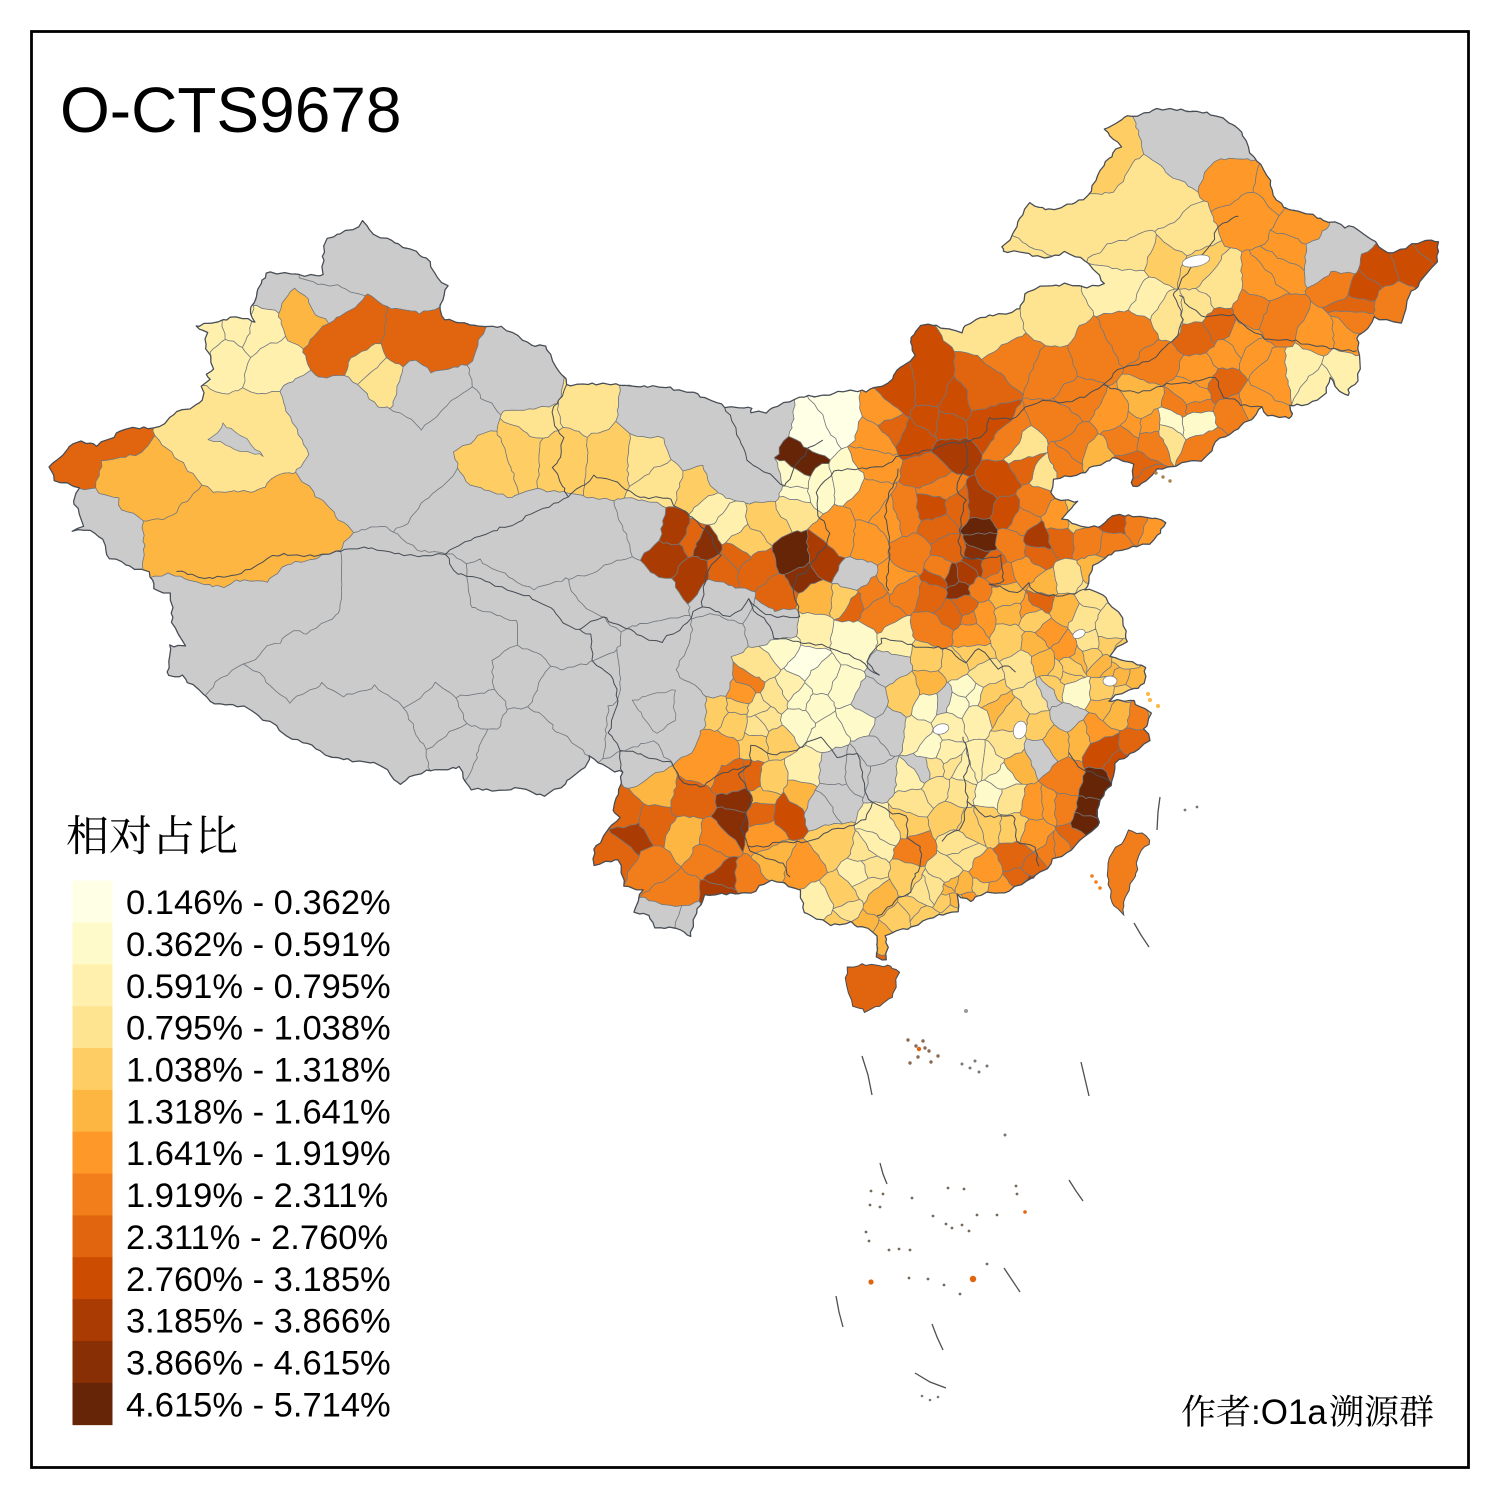  What do you see at coordinates (258, 1154) in the screenshot?
I see `svg-text: 1.641% - 1.919%` at bounding box center [258, 1154].